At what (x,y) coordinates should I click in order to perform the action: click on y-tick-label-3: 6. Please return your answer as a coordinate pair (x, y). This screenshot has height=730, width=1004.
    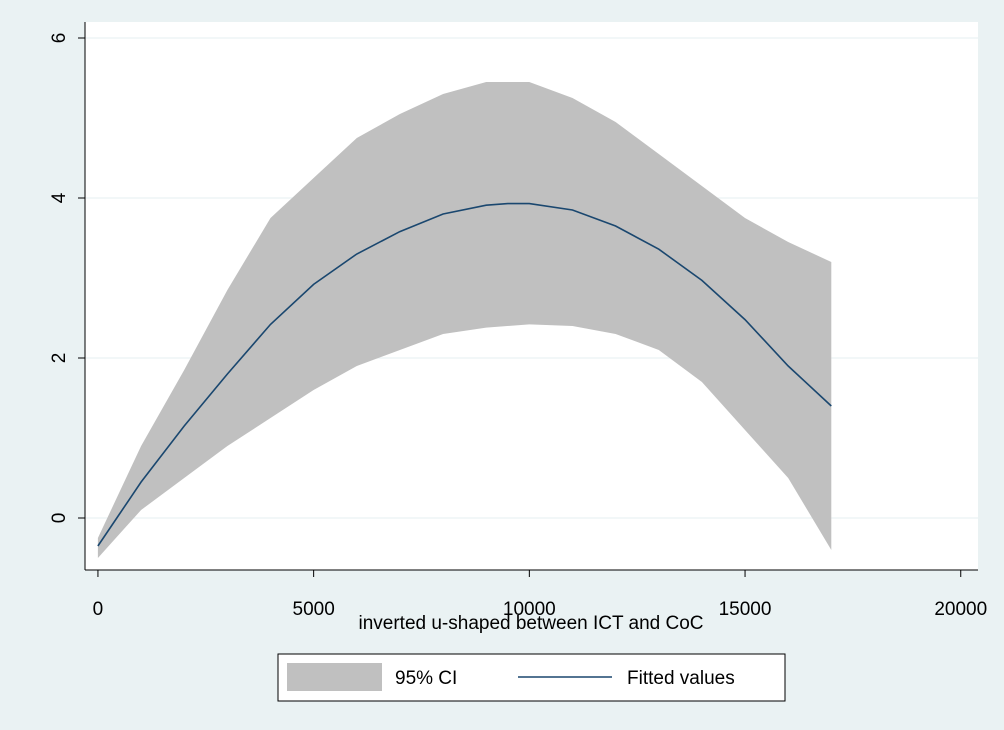
    Looking at the image, I should click on (59, 38).